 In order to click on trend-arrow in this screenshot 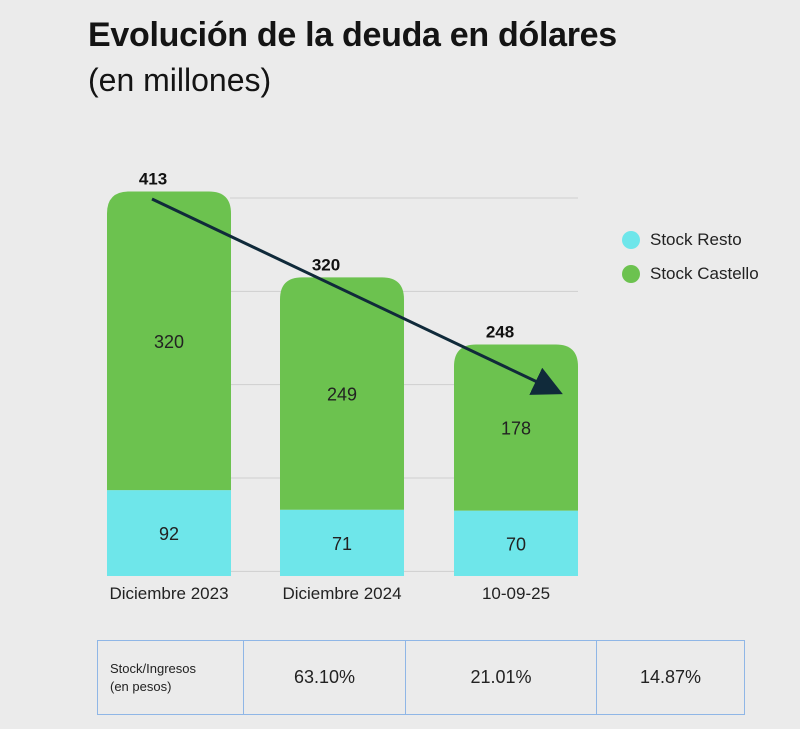, I will do `click(357, 296)`.